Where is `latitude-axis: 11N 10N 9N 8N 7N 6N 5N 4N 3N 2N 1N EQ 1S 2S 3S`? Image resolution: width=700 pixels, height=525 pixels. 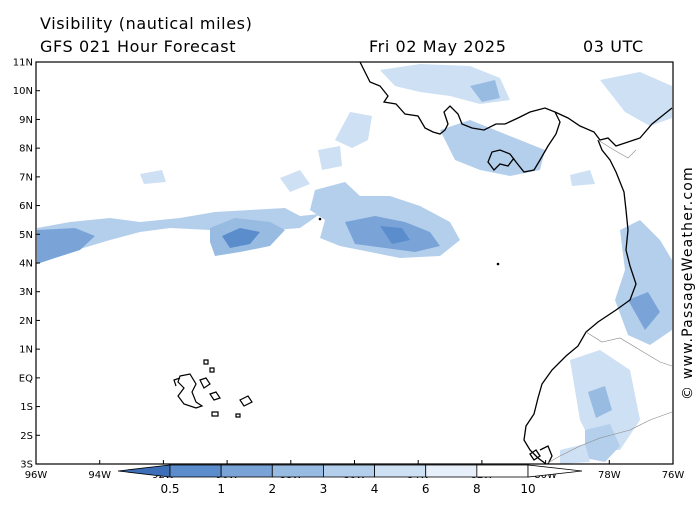 latitude-axis: 11N 10N 9N 8N 7N 6N 5N 4N 3N 2N 1N EQ 1S 2S 3S is located at coordinates (26, 264).